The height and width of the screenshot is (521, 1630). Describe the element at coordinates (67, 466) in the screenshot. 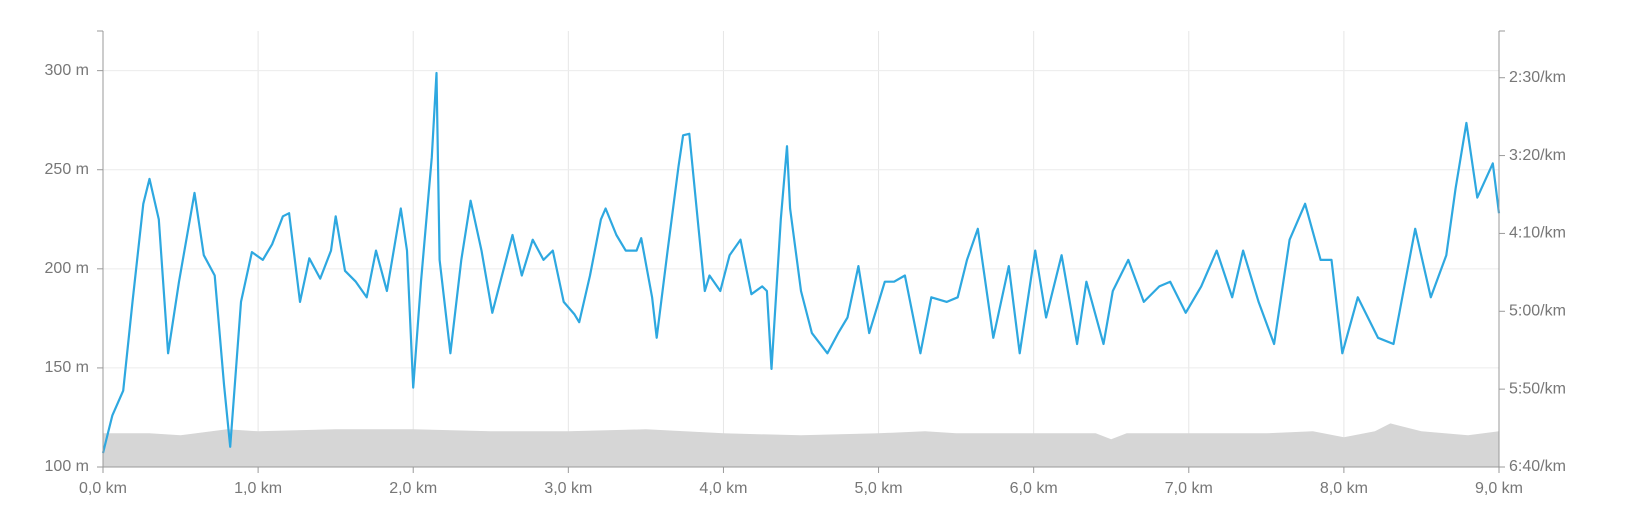

I see `y-tick-label: 100 m` at that location.